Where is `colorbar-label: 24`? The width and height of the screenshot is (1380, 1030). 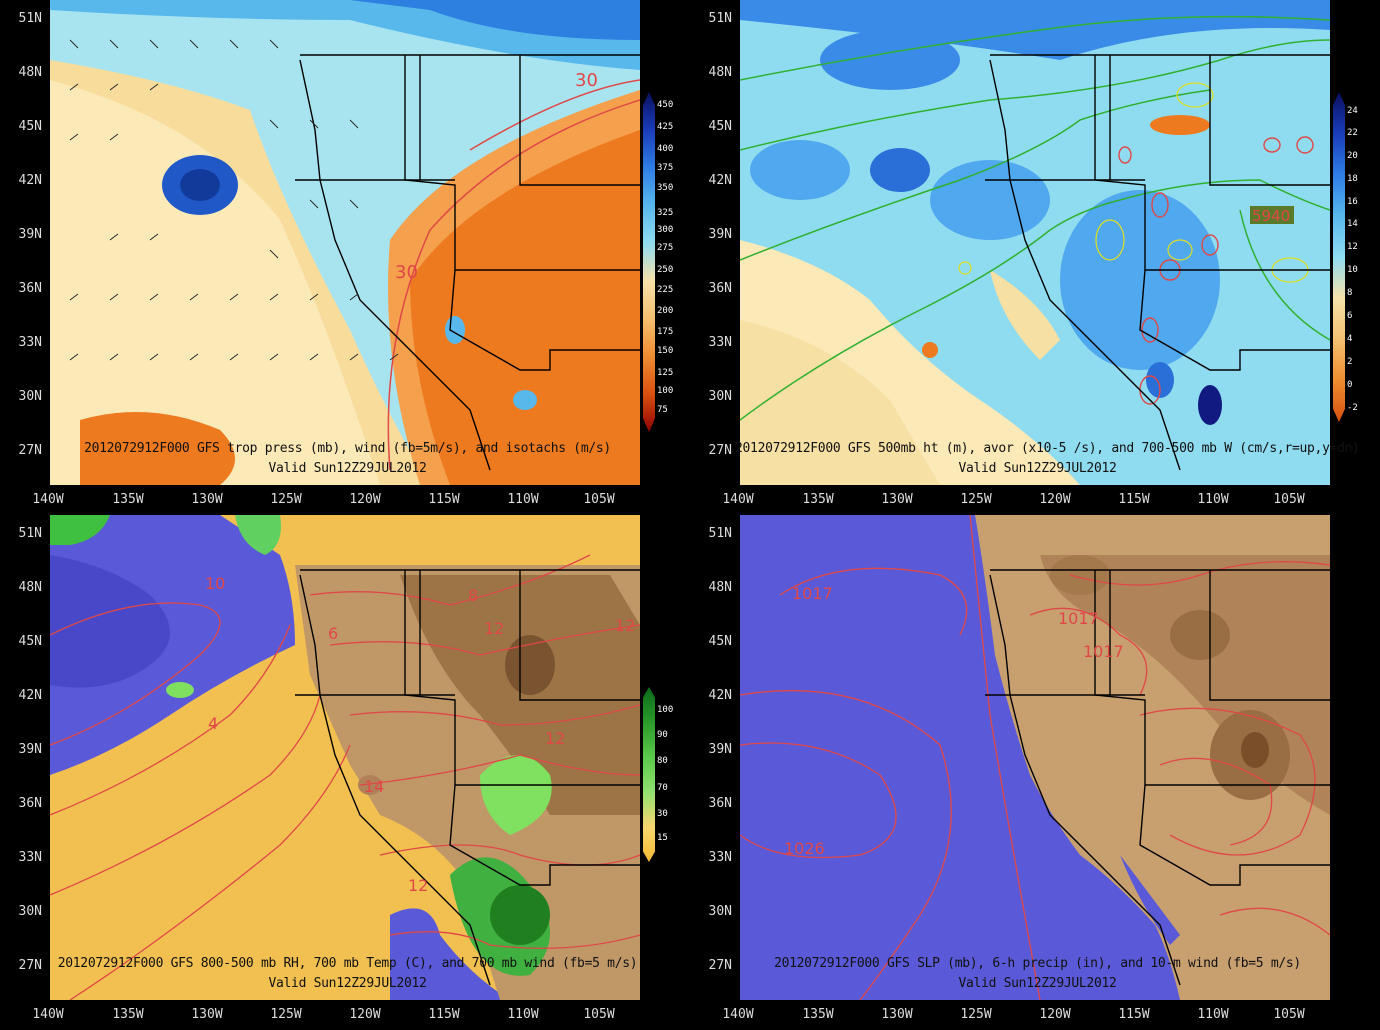 colorbar-label: 24 is located at coordinates (1352, 111).